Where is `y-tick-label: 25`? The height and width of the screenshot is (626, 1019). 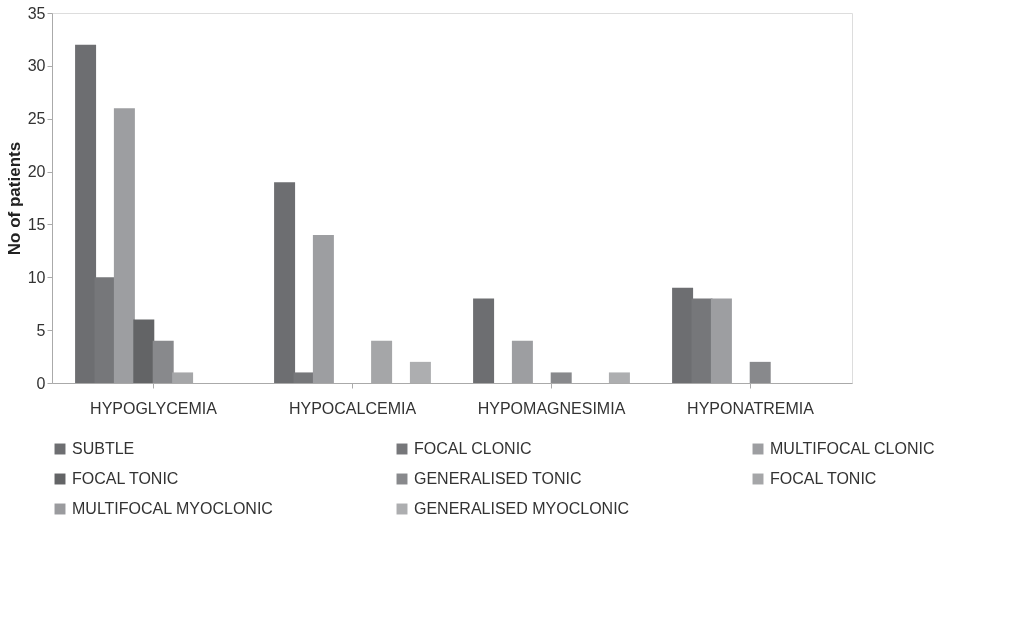 y-tick-label: 25 is located at coordinates (36, 119).